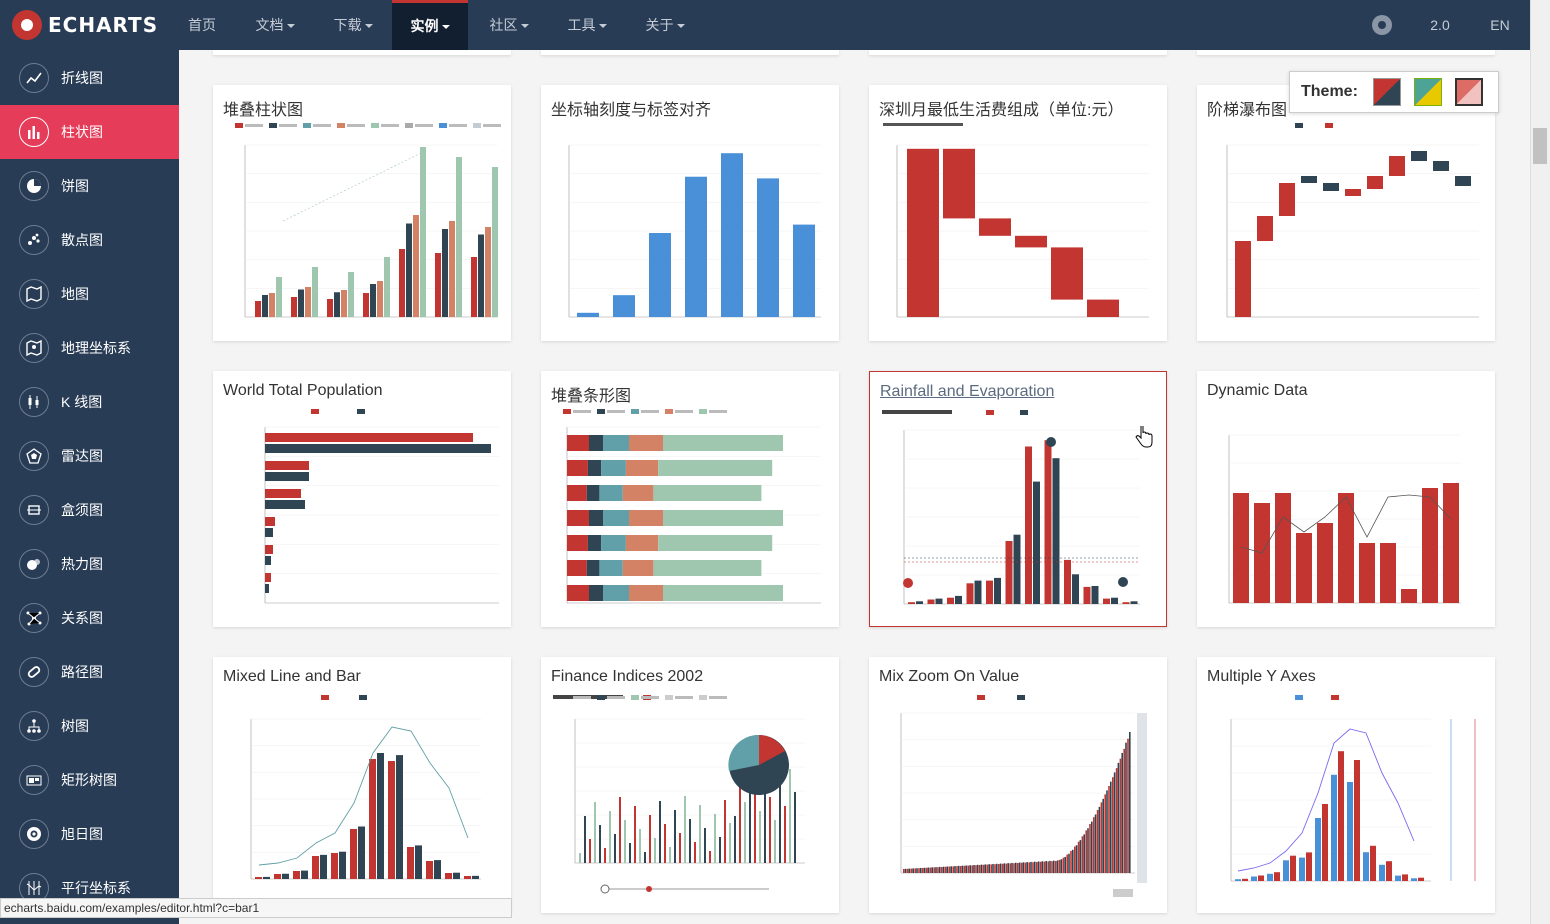 This screenshot has height=924, width=1550. Describe the element at coordinates (34, 240) in the screenshot. I see `scatter-icon` at that location.